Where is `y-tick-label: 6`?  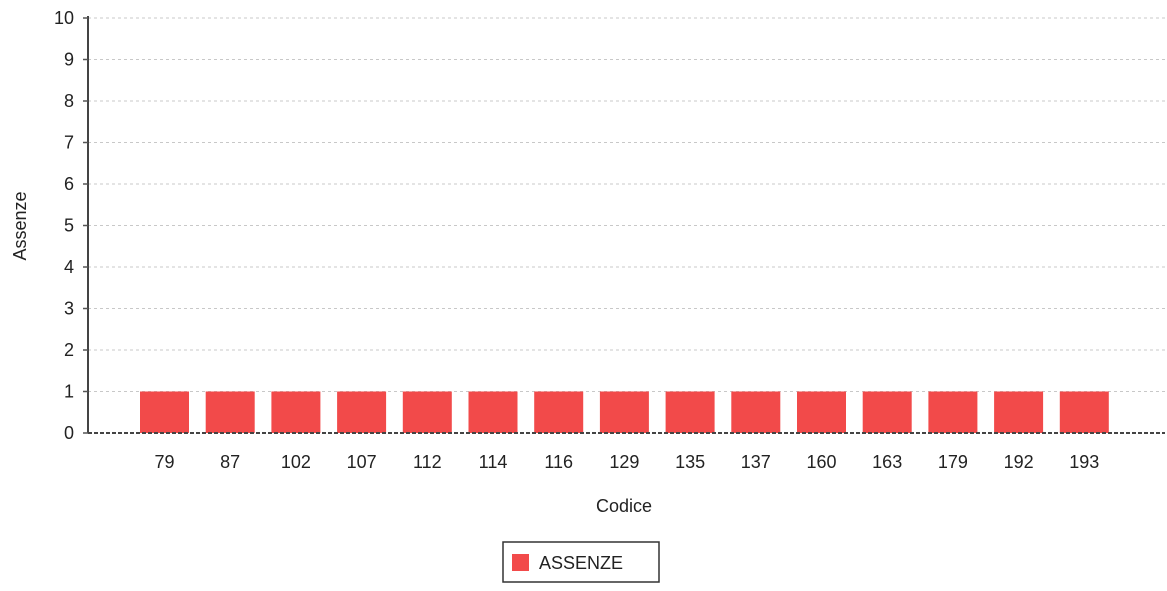 y-tick-label: 6 is located at coordinates (69, 184).